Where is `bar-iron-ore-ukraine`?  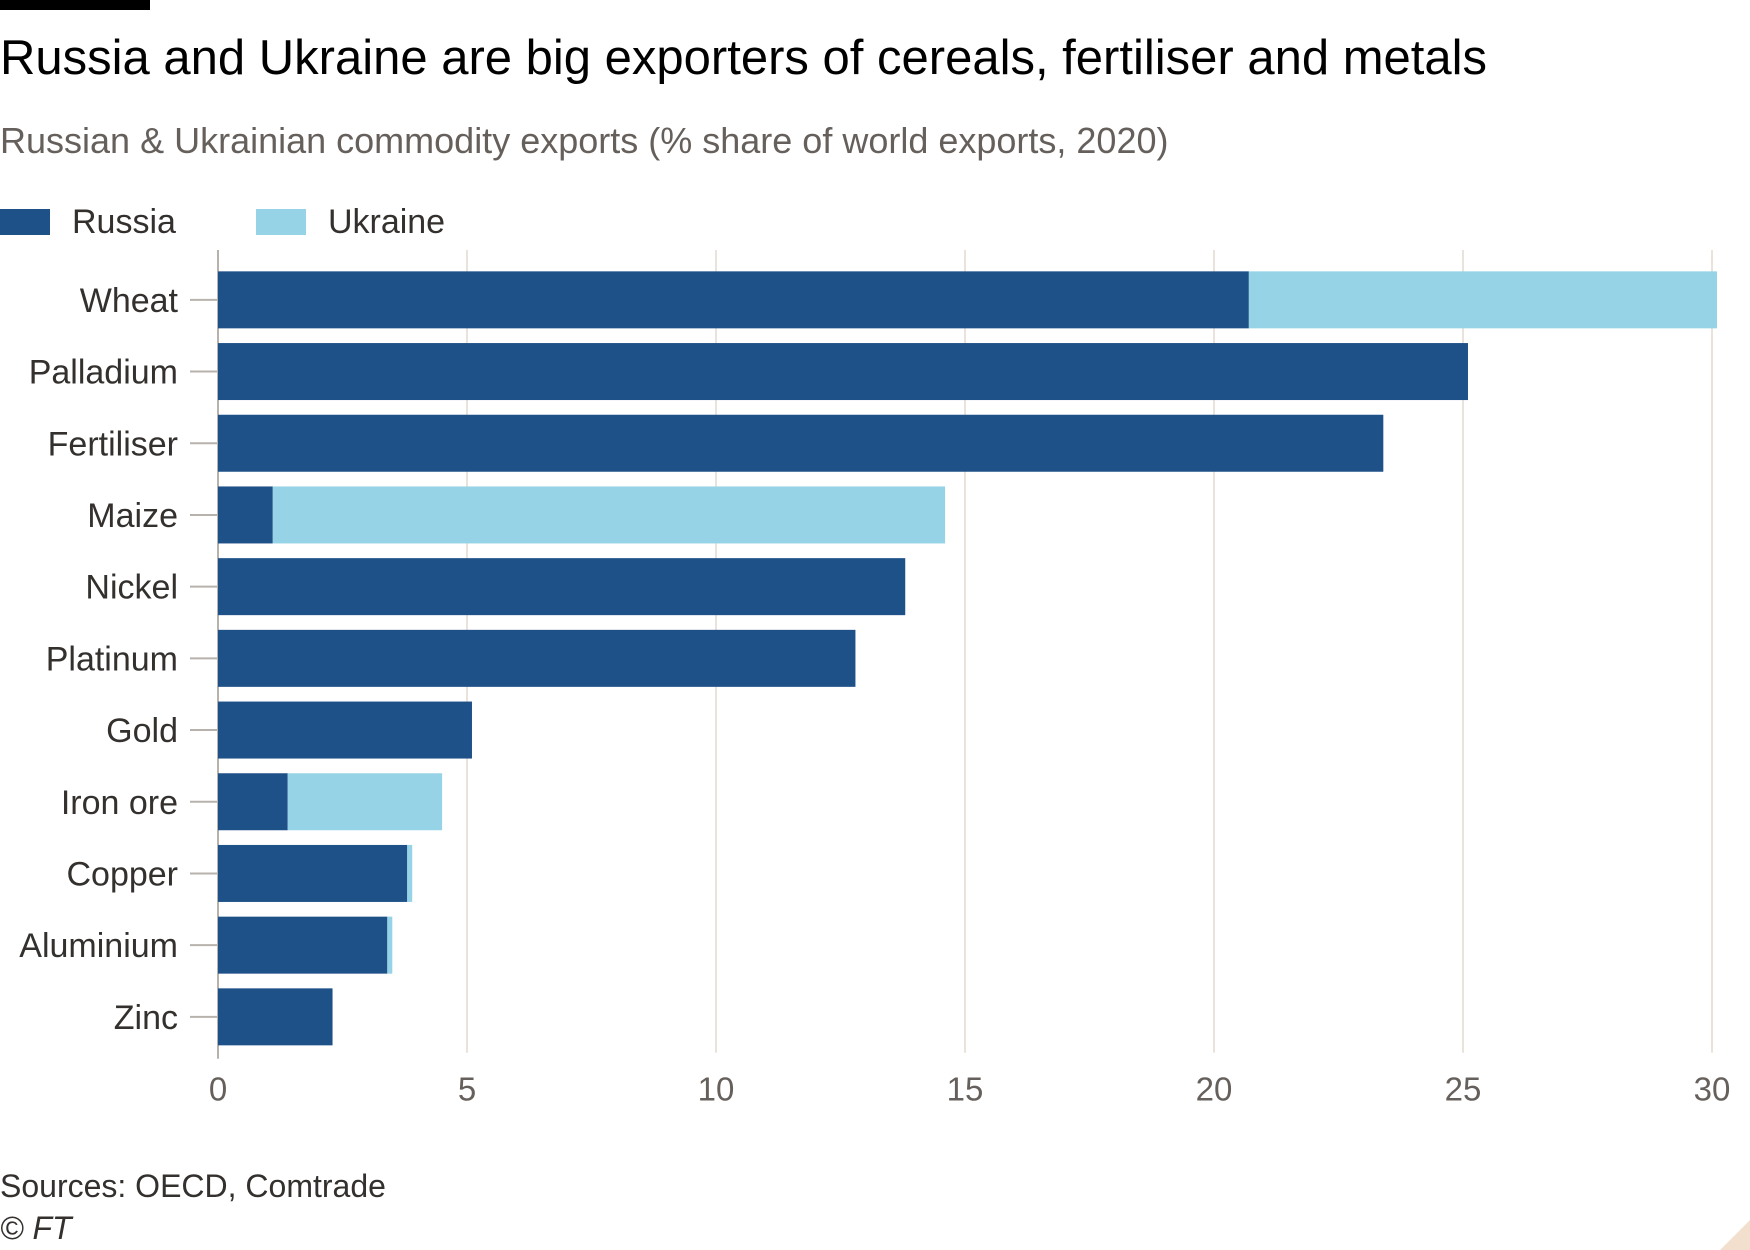 bar-iron-ore-ukraine is located at coordinates (365, 802).